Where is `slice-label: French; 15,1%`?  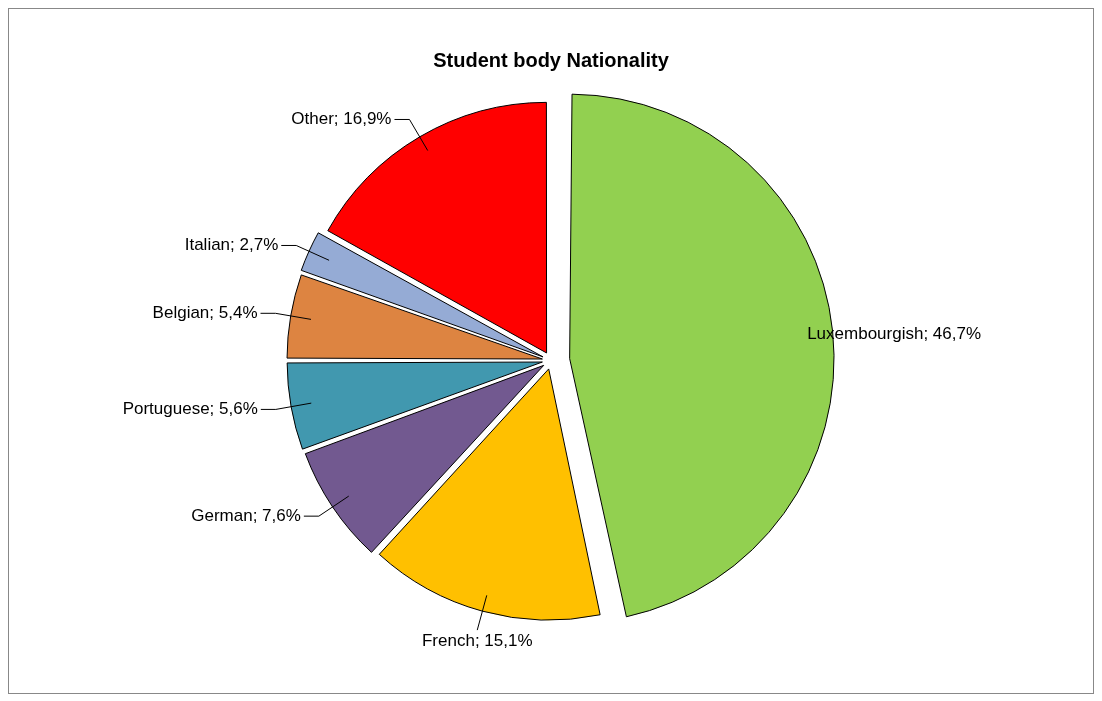 slice-label: French; 15,1% is located at coordinates (477, 641).